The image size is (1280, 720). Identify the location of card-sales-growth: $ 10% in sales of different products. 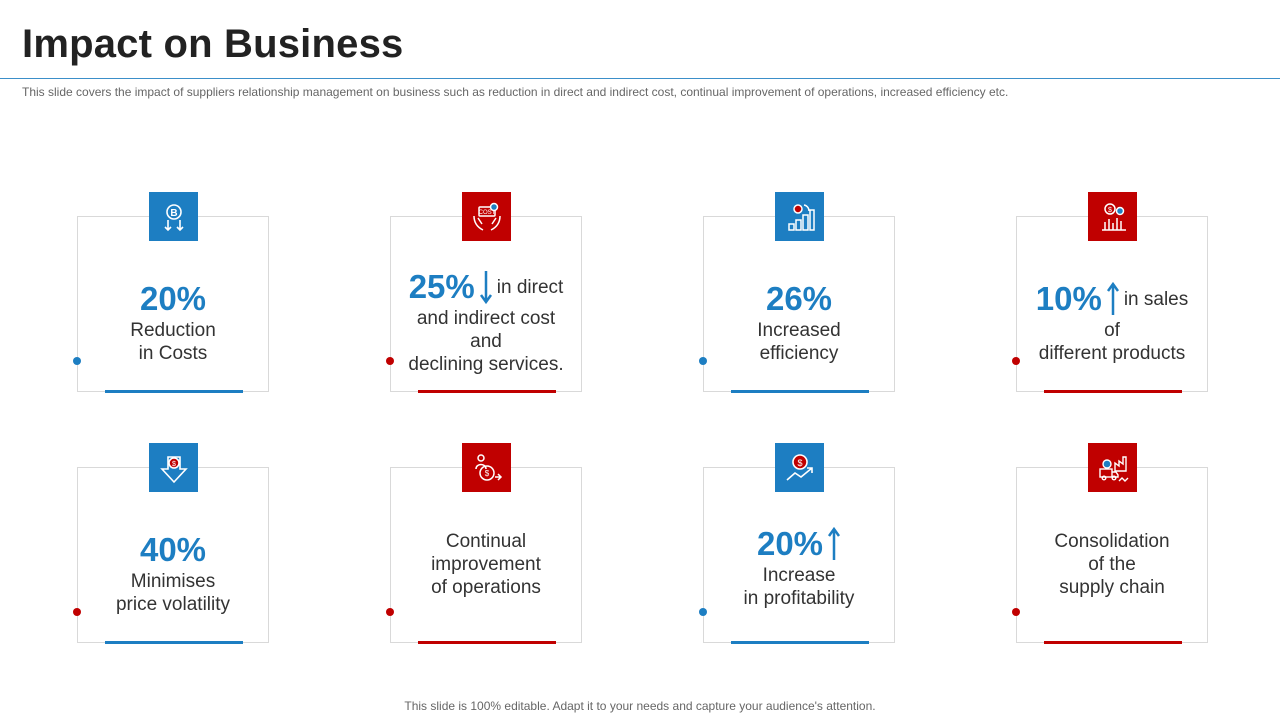
(1110, 292).